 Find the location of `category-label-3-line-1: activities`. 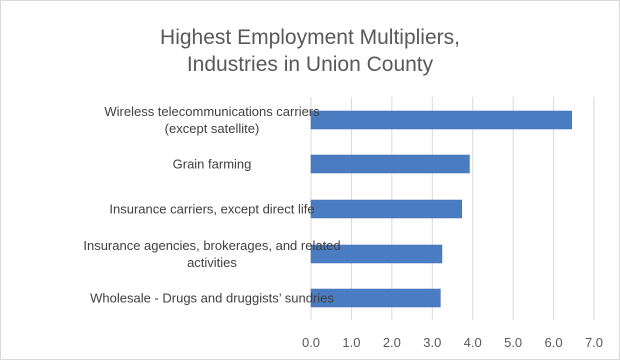

category-label-3-line-1: activities is located at coordinates (212, 262).